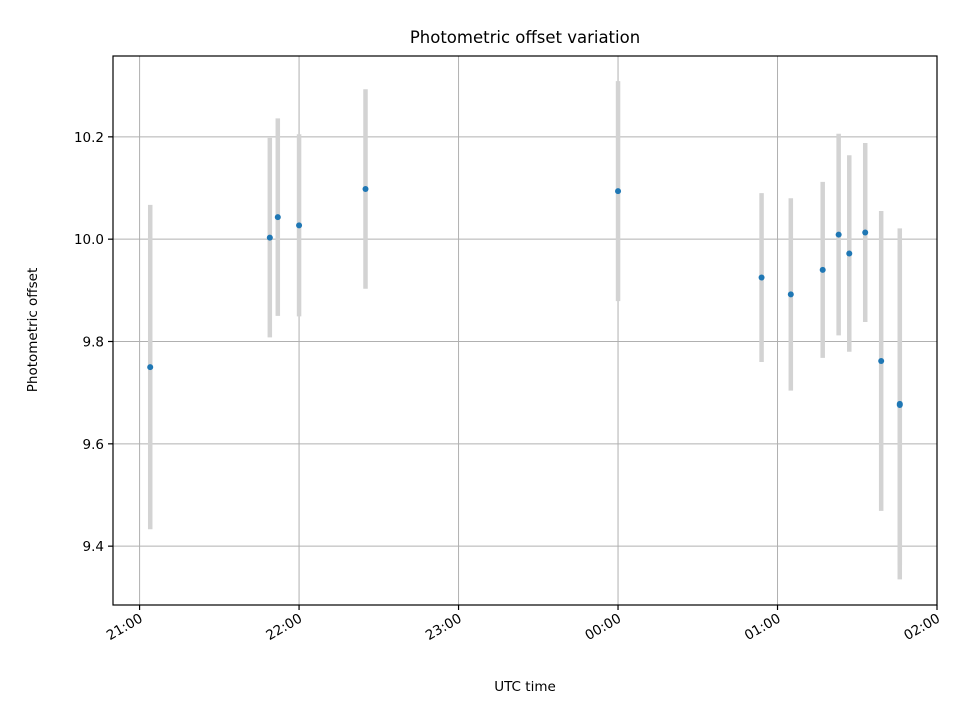  Describe the element at coordinates (93, 547) in the screenshot. I see `y-tick-label: 9.4` at that location.